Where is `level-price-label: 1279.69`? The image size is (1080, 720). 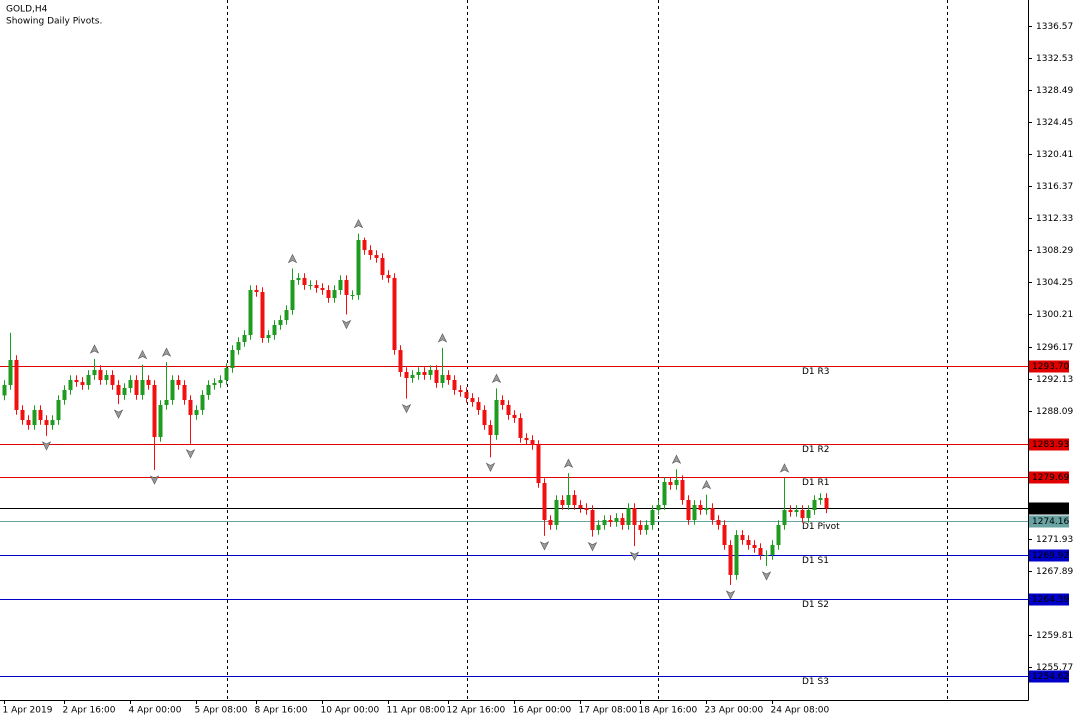
level-price-label: 1279.69 is located at coordinates (1050, 478).